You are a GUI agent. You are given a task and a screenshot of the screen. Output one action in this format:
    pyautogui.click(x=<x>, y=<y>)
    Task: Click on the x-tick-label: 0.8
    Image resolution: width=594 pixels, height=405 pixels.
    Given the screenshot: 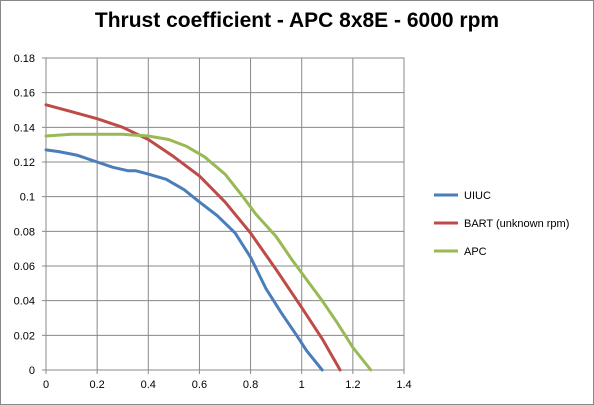 What is the action you would take?
    pyautogui.click(x=250, y=385)
    